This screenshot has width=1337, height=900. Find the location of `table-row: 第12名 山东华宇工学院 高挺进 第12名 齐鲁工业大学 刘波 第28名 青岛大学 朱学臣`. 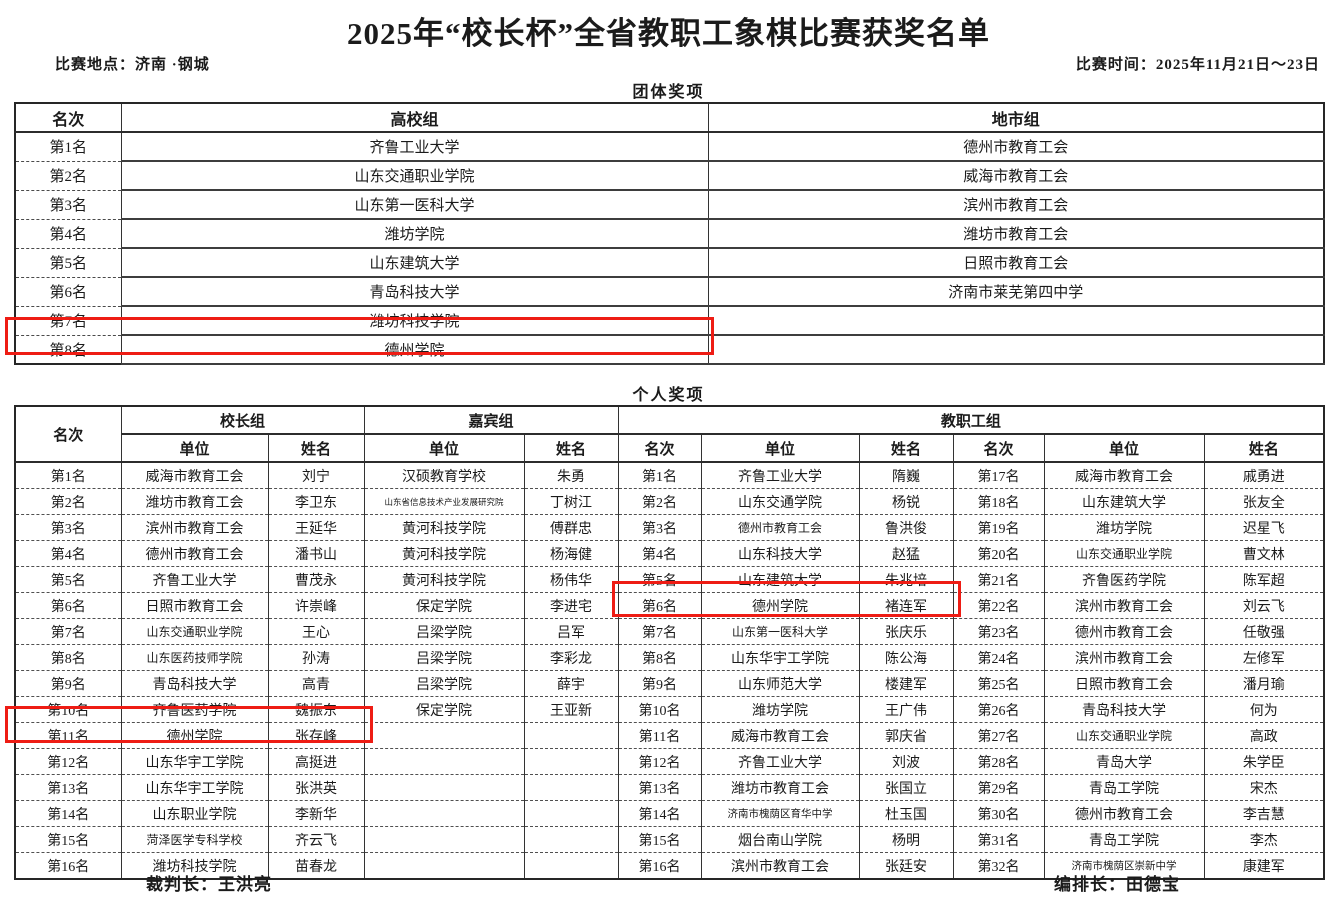

table-row: 第12名 山东华宇工学院 高挺进 第12名 齐鲁工业大学 刘波 第28名 青岛大学 朱学臣 is located at coordinates (669, 761).